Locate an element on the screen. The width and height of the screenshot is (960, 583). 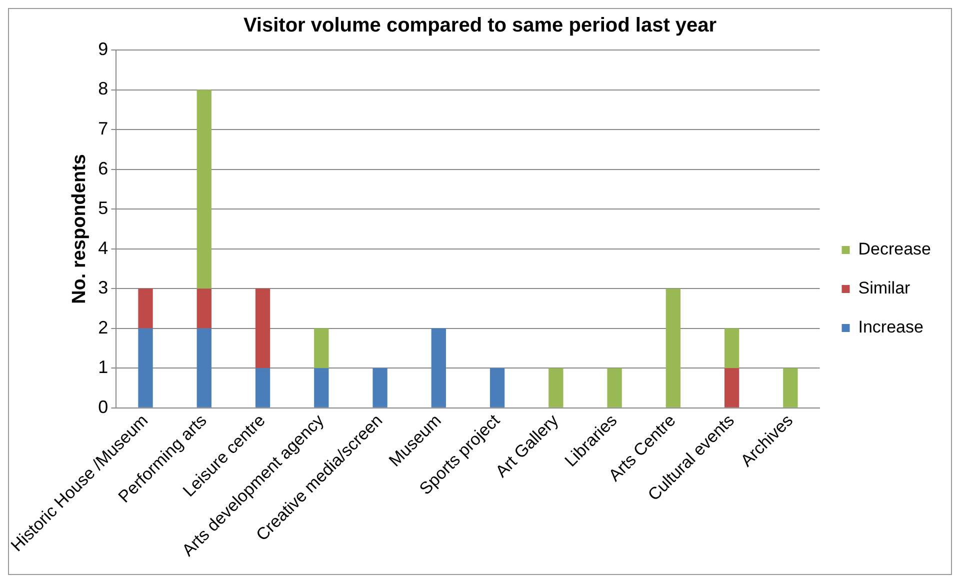
y-tick-label: 9 is located at coordinates (103, 48).